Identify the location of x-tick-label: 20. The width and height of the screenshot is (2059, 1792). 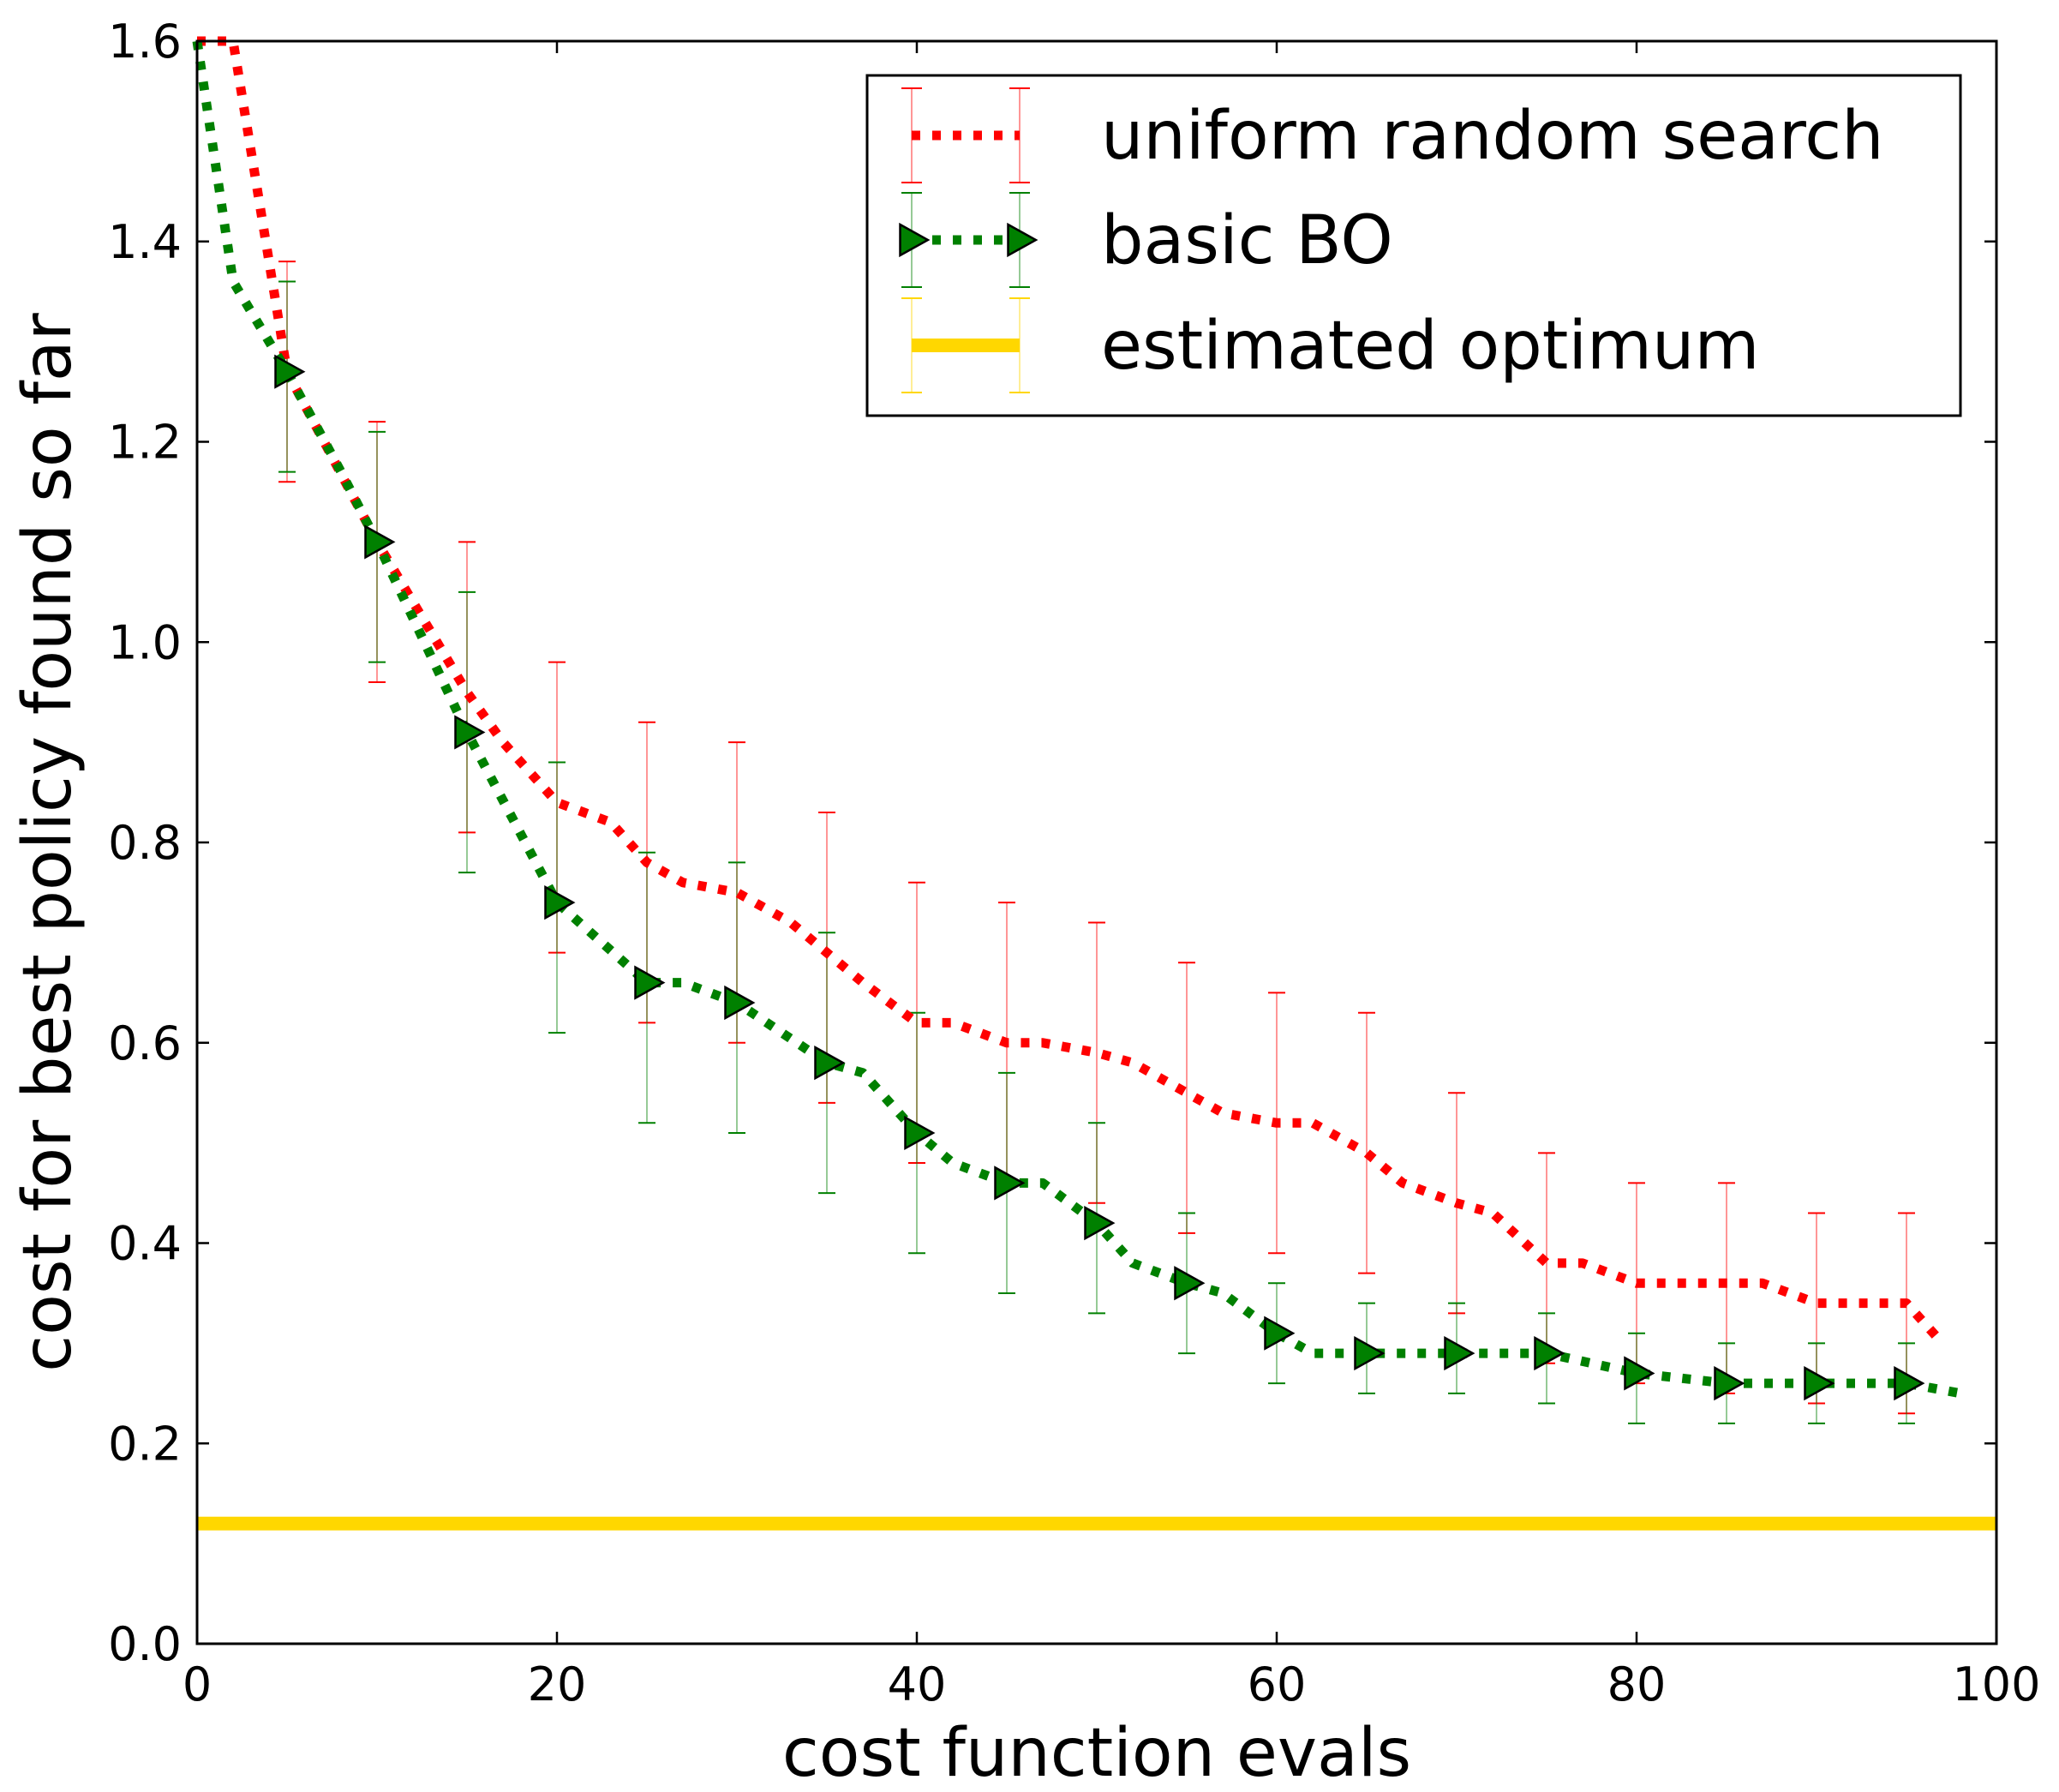
(558, 1684).